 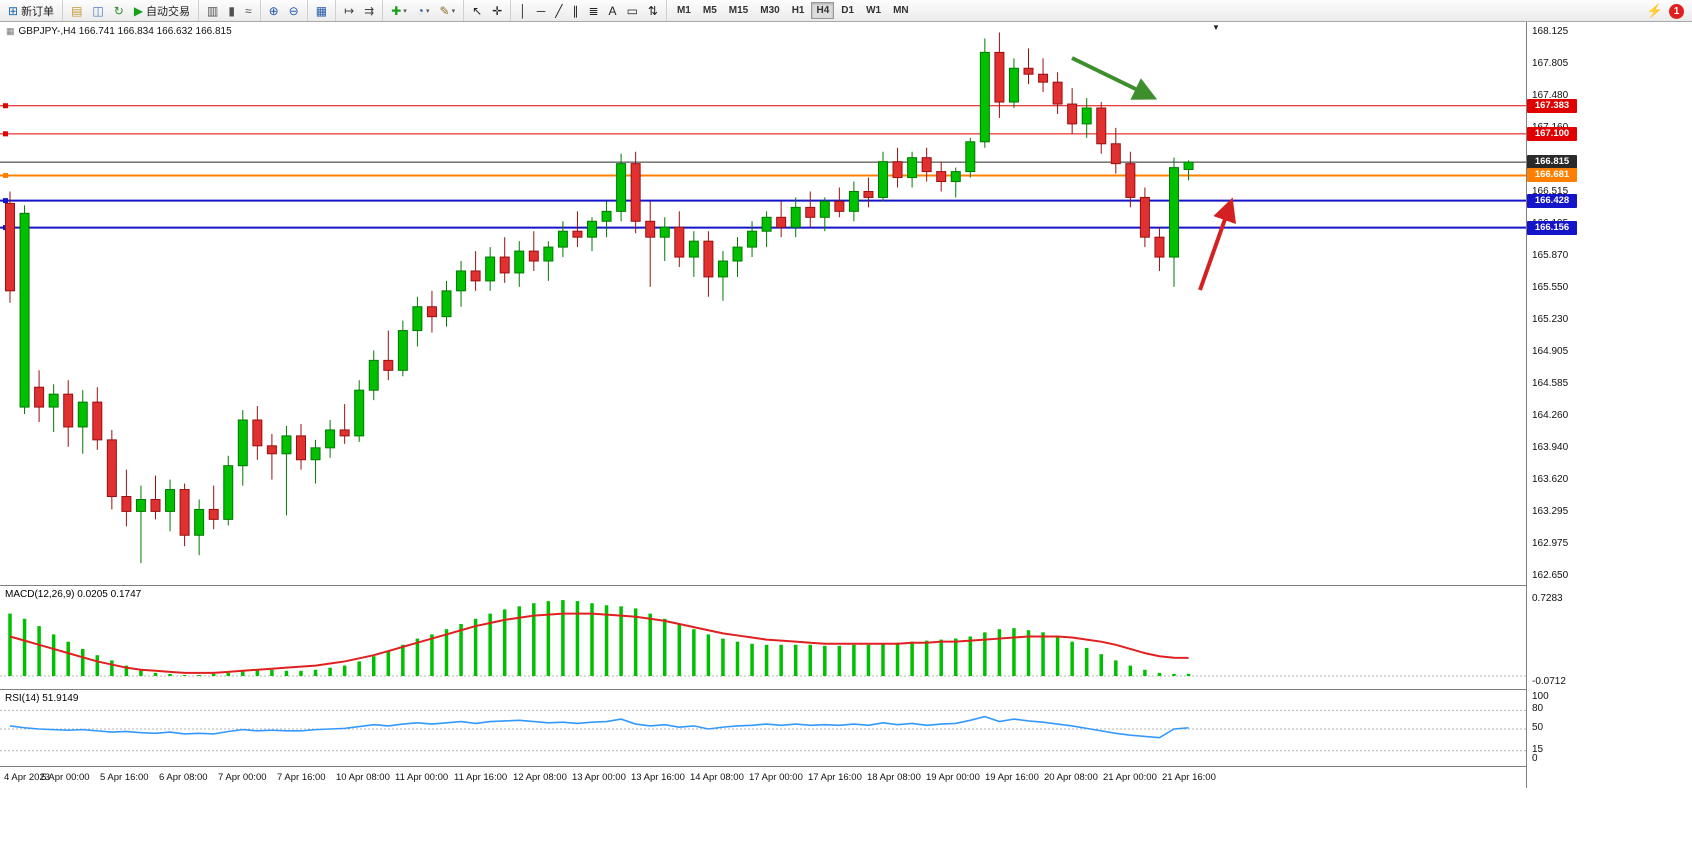 I want to click on zoom-out-button: ⊖, so click(x=294, y=11).